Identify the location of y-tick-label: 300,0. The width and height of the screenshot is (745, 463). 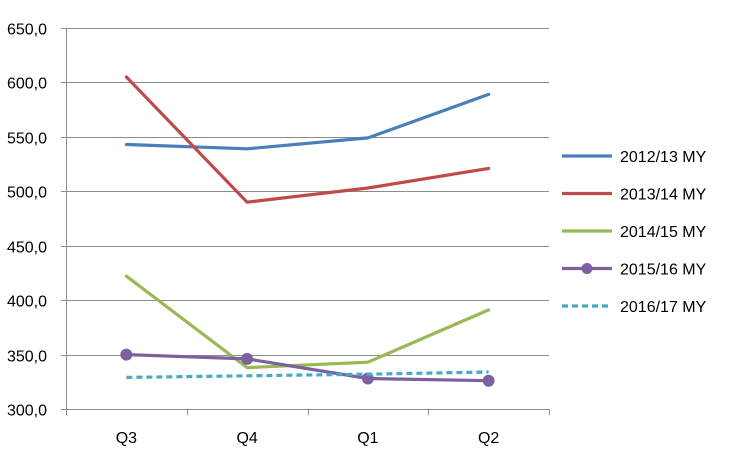
(27, 411).